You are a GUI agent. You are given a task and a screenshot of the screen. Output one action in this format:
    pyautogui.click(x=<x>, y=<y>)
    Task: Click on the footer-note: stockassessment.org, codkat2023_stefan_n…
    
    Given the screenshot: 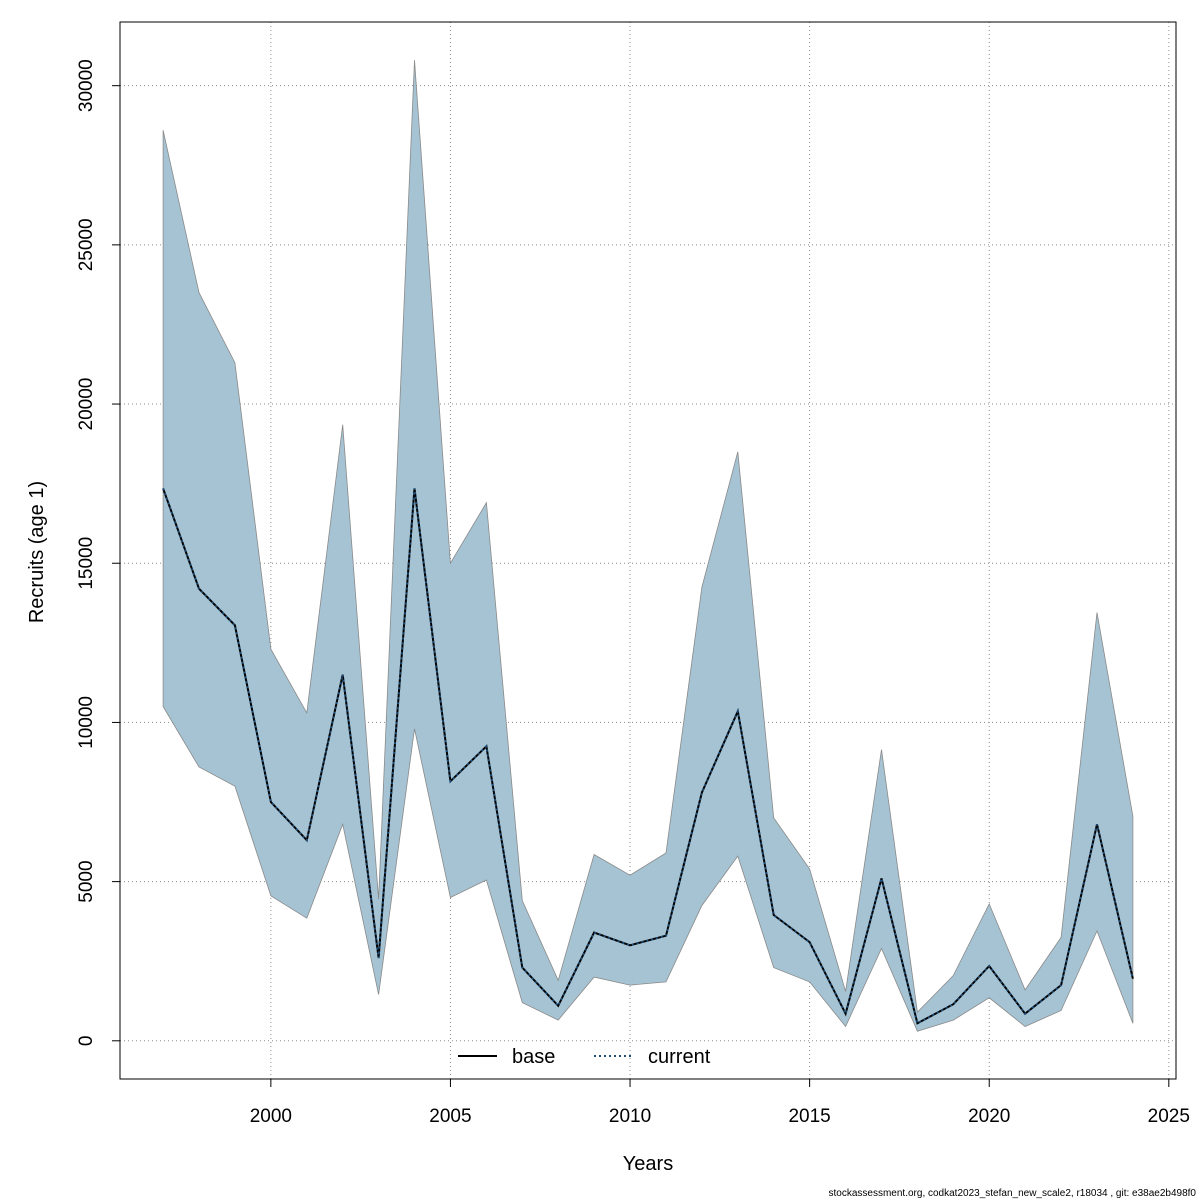 What is the action you would take?
    pyautogui.click(x=1013, y=1193)
    